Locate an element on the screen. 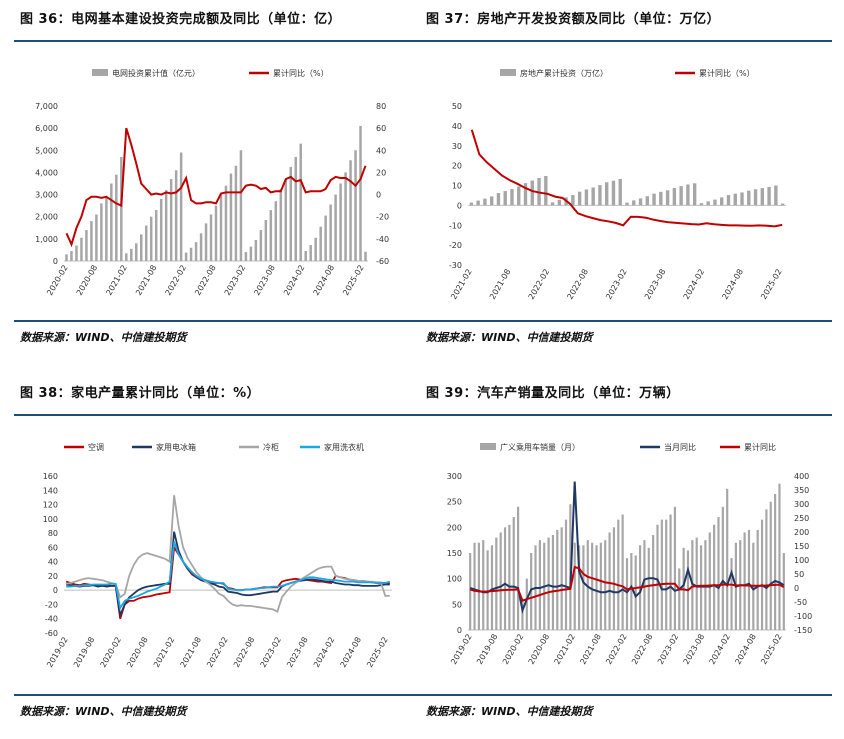 This screenshot has width=844, height=739. y2-tick-label: -20 is located at coordinates (382, 217).